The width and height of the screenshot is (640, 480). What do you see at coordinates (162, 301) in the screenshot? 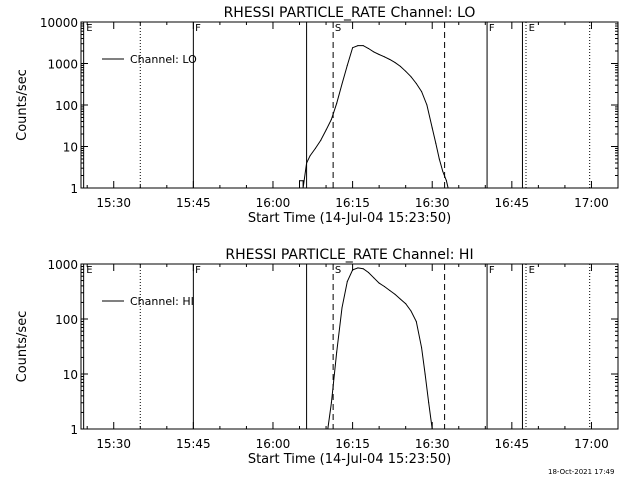
I see `legend-entry: Channel: HI` at bounding box center [162, 301].